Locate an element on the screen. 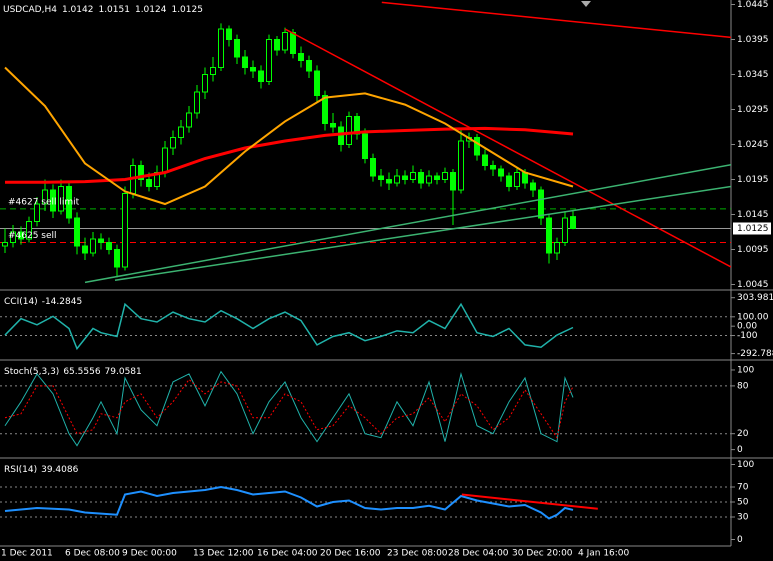  y-tick-label: 1.0395 is located at coordinates (753, 40).